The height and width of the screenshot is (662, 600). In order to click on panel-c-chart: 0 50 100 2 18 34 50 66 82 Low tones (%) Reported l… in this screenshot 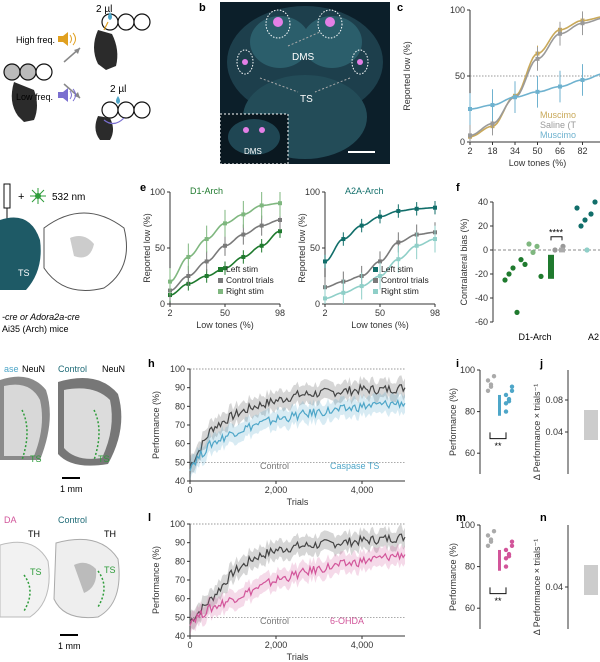, I will do `click(501, 86)`.